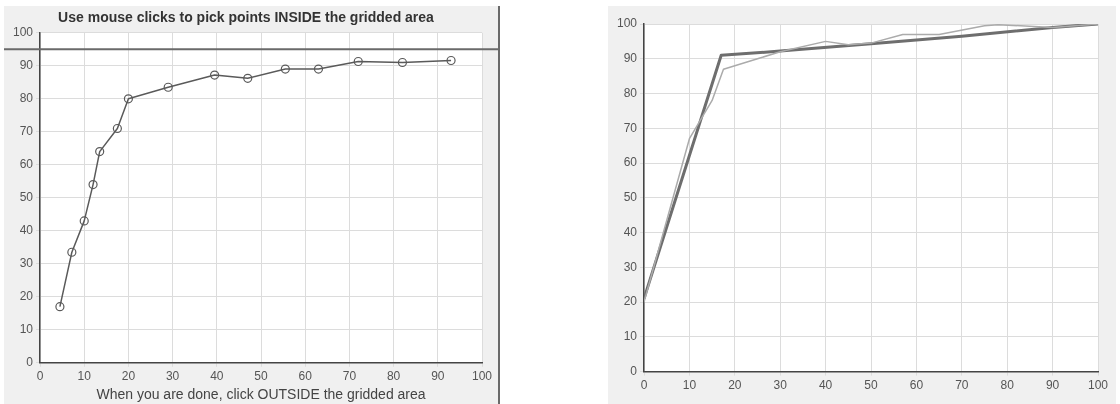 This screenshot has height=404, width=1120. What do you see at coordinates (30, 362) in the screenshot?
I see `y-tick-label: 0` at bounding box center [30, 362].